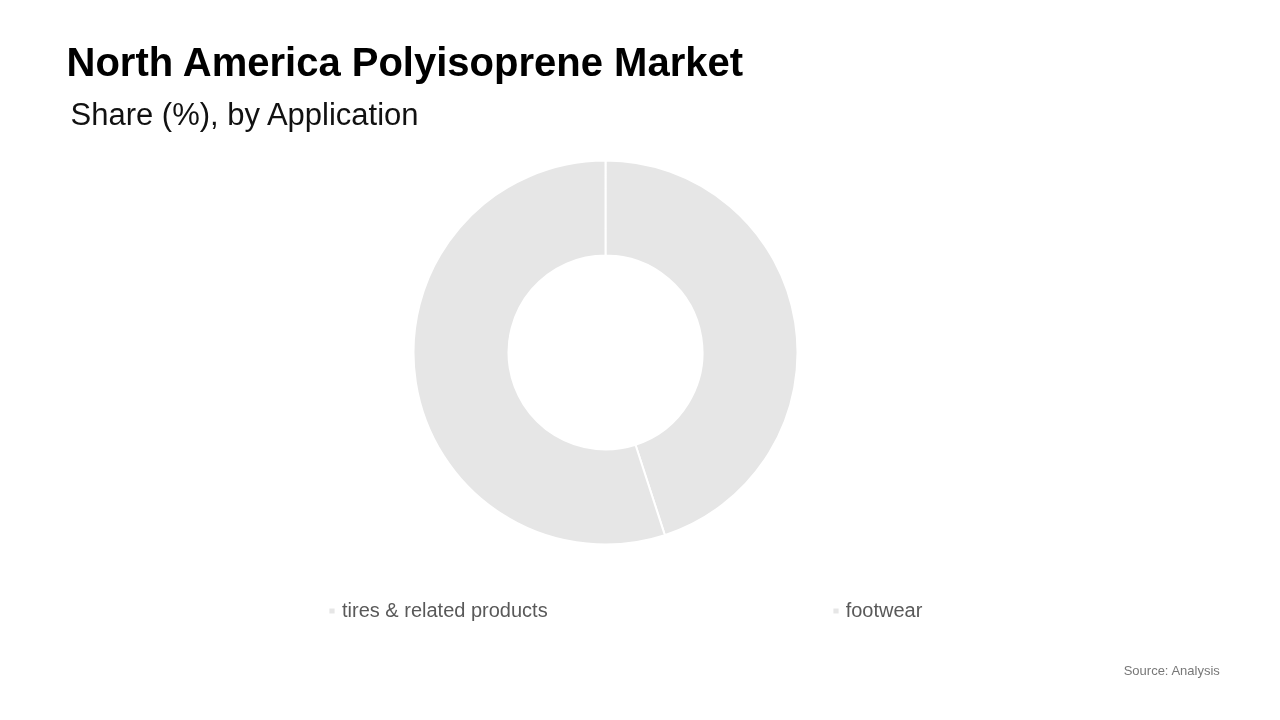  What do you see at coordinates (1172, 670) in the screenshot?
I see `source-note: Source: Analysis` at bounding box center [1172, 670].